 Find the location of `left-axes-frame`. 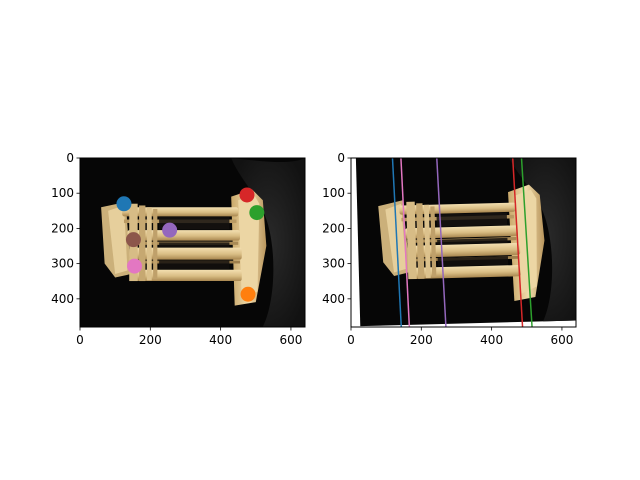

left-axes-frame is located at coordinates (192, 242).